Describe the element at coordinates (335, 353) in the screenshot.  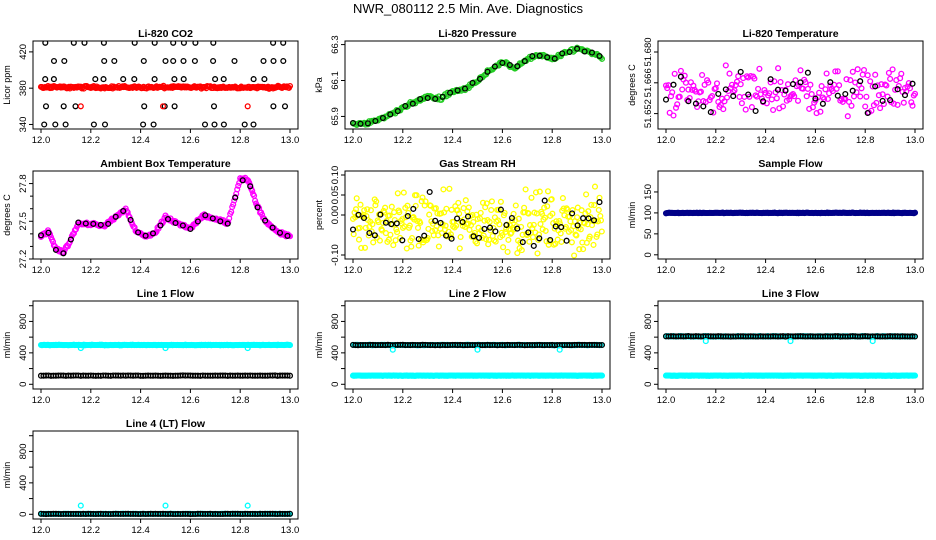
I see `y-tick-label: 400` at that location.